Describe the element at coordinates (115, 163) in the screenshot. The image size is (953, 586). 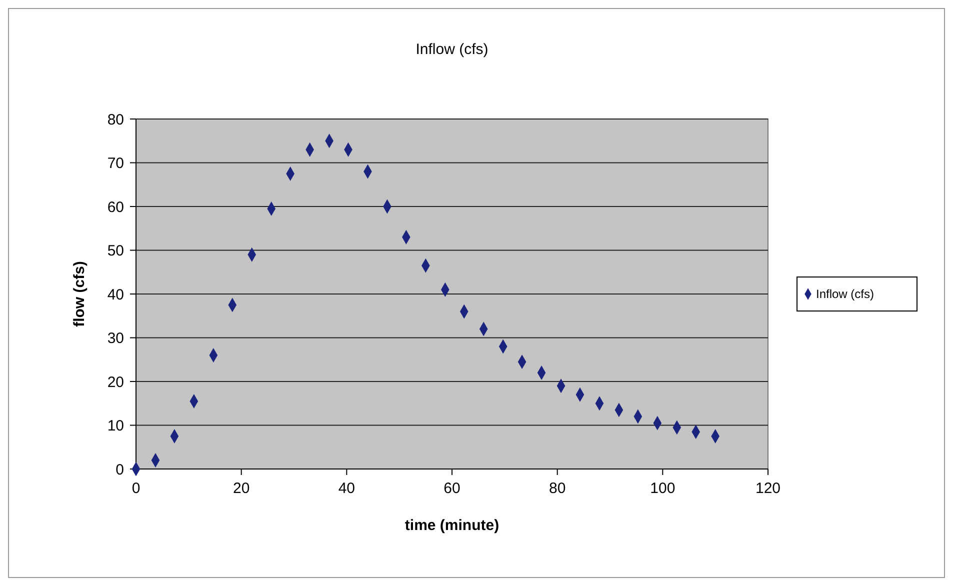
I see `y-tick-label: 70` at that location.